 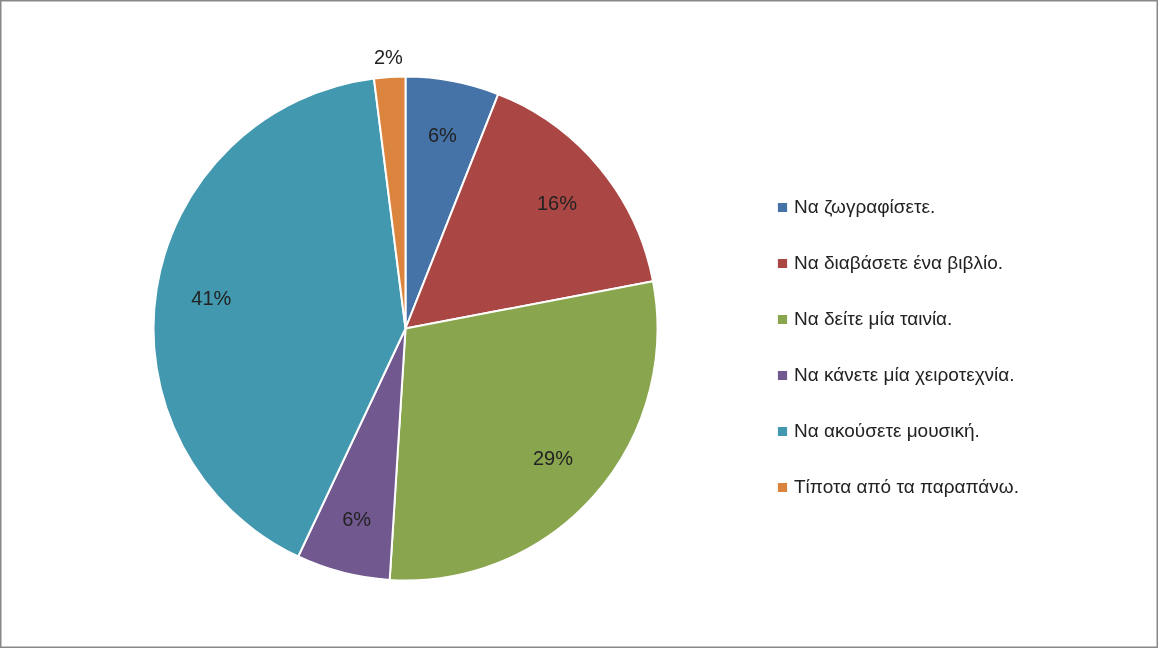 What do you see at coordinates (873, 319) in the screenshot?
I see `legend-label: Να δείτε μία ταινία.` at bounding box center [873, 319].